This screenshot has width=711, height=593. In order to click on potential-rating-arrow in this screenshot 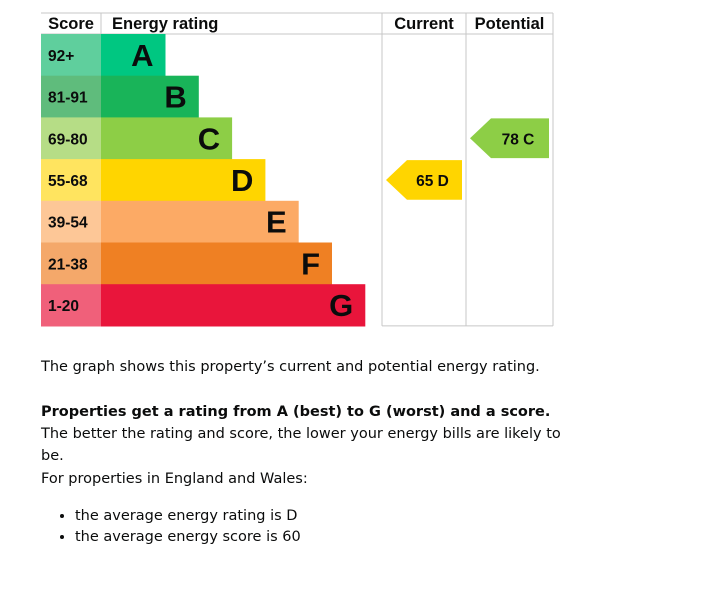, I will do `click(509, 138)`.